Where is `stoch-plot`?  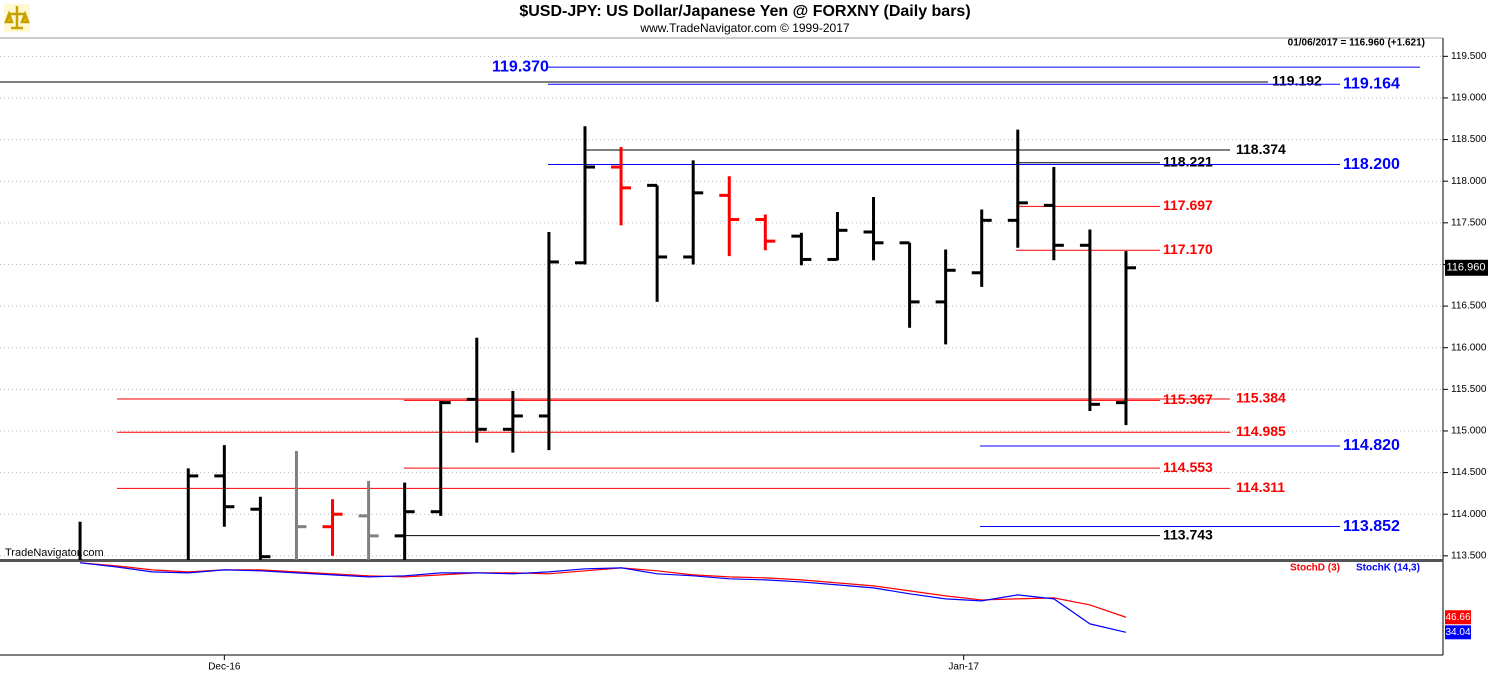 stoch-plot is located at coordinates (603, 597).